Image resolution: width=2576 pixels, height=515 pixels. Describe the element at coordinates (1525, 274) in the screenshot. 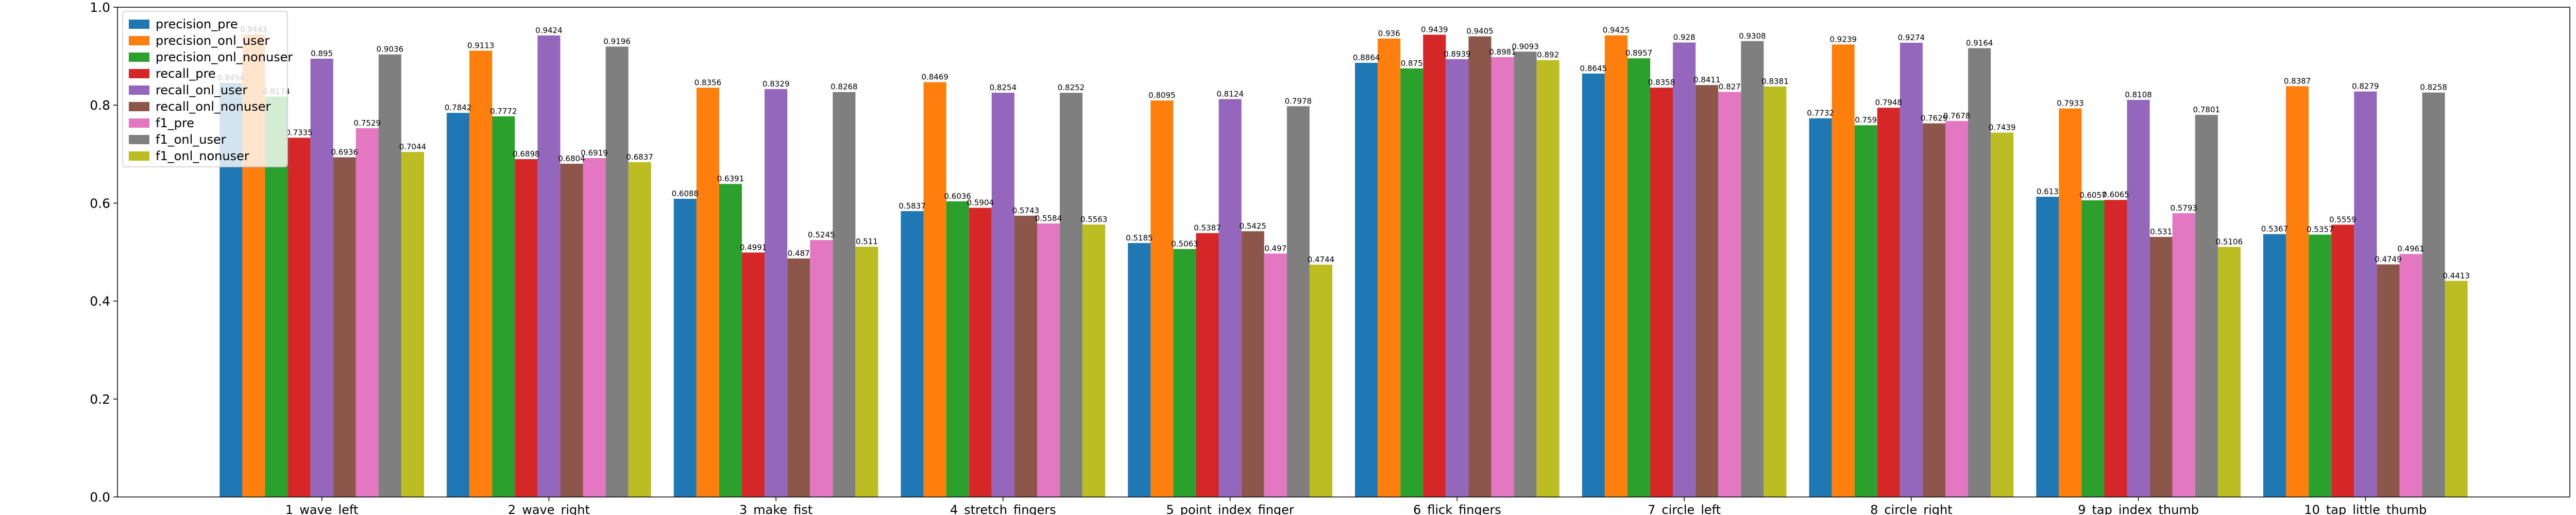

I see `bar-f1_onl_user-6_flick_fingers` at that location.